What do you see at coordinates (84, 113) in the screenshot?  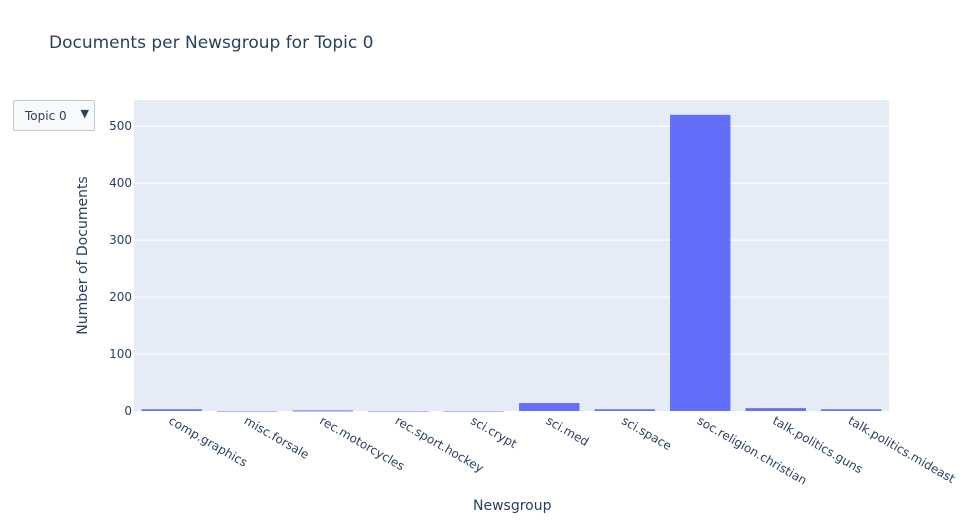 I see `chevron-down-icon: ▼` at bounding box center [84, 113].